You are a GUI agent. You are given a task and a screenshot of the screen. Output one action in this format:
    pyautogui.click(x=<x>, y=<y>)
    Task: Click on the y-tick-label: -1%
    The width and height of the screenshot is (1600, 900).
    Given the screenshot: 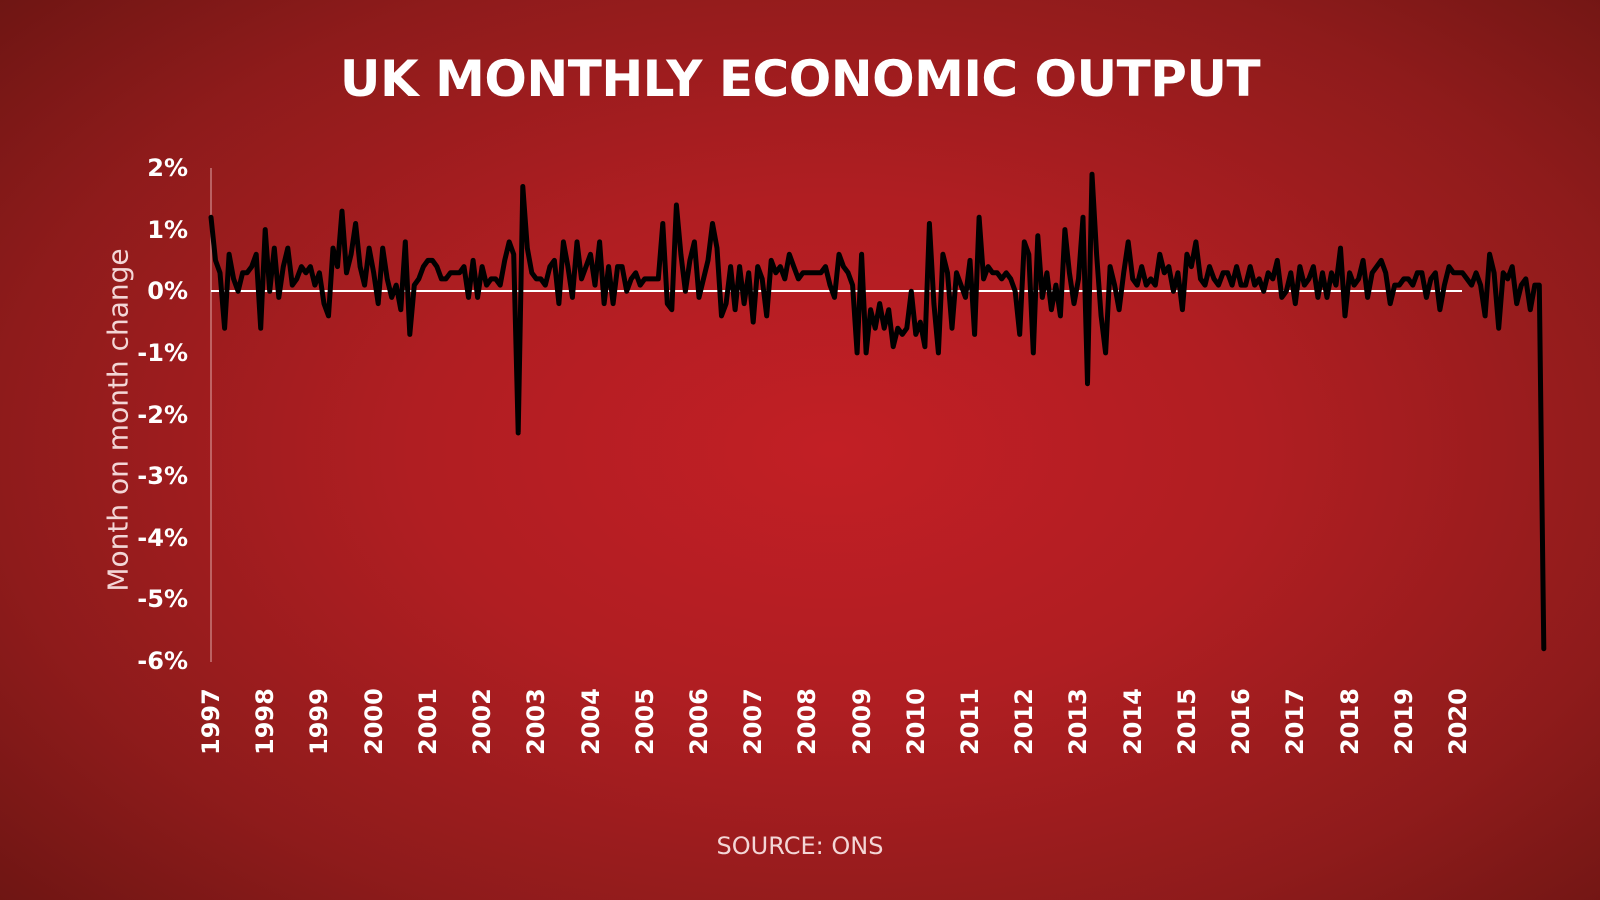 What is the action you would take?
    pyautogui.click(x=162, y=352)
    